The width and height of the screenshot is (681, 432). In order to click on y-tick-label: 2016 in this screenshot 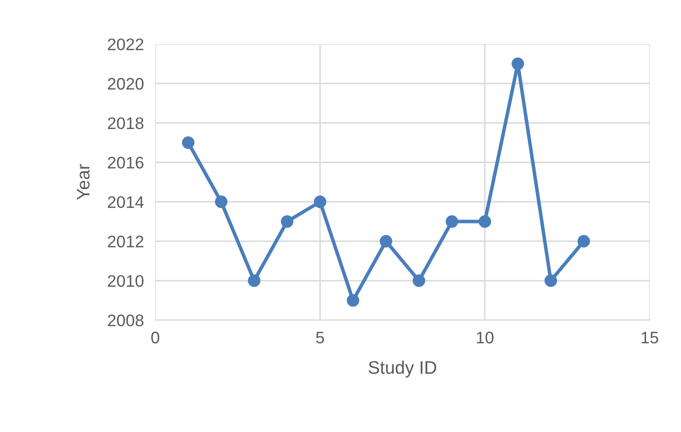, I will do `click(126, 162)`.